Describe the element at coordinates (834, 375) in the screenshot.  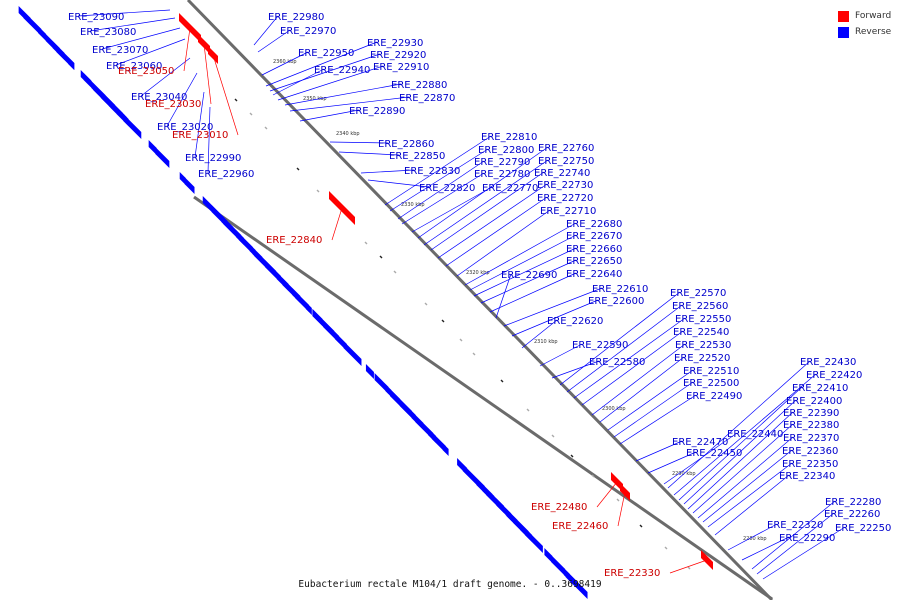
I see `gene-label-reverse: ERE_22420` at that location.